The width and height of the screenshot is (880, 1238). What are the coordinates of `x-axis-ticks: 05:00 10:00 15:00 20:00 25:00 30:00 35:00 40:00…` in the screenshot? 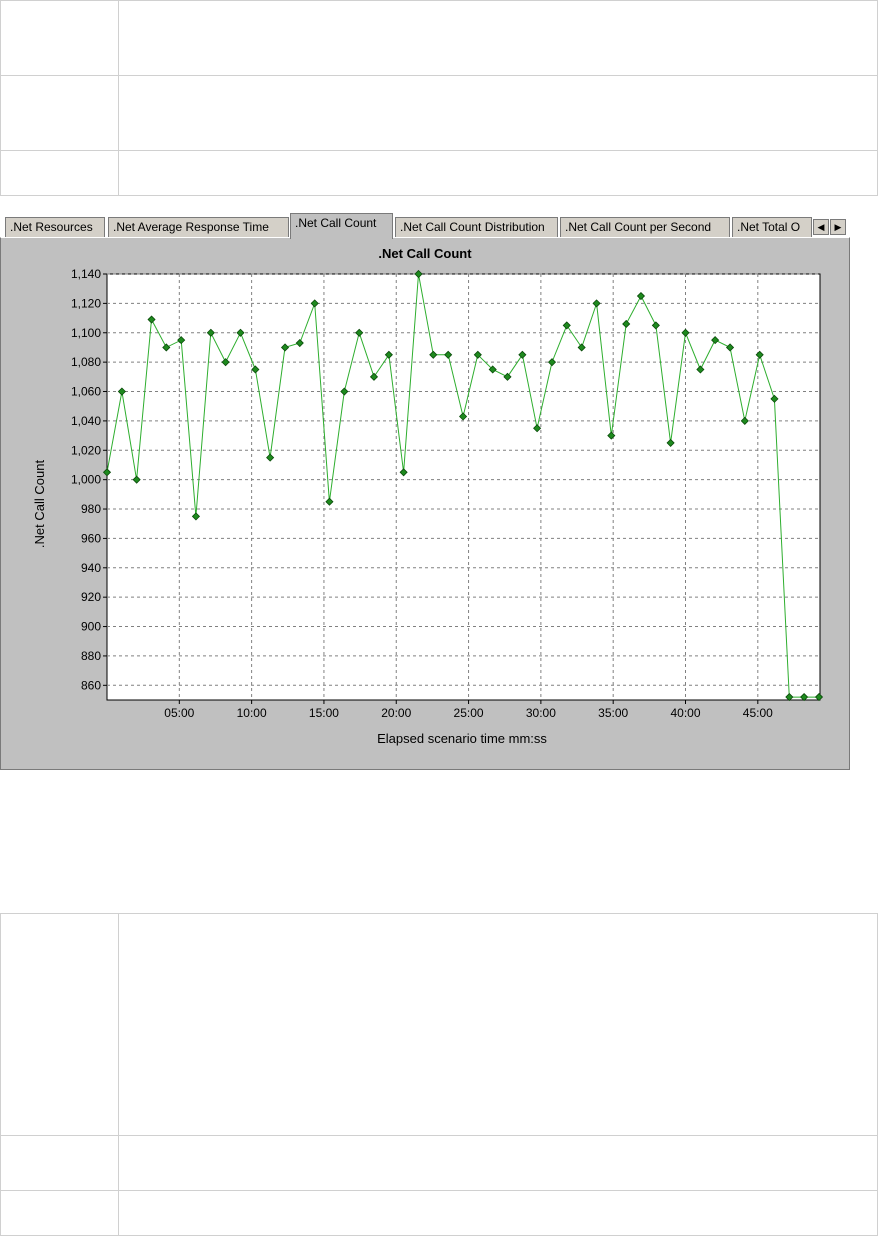 It's located at (468, 710).